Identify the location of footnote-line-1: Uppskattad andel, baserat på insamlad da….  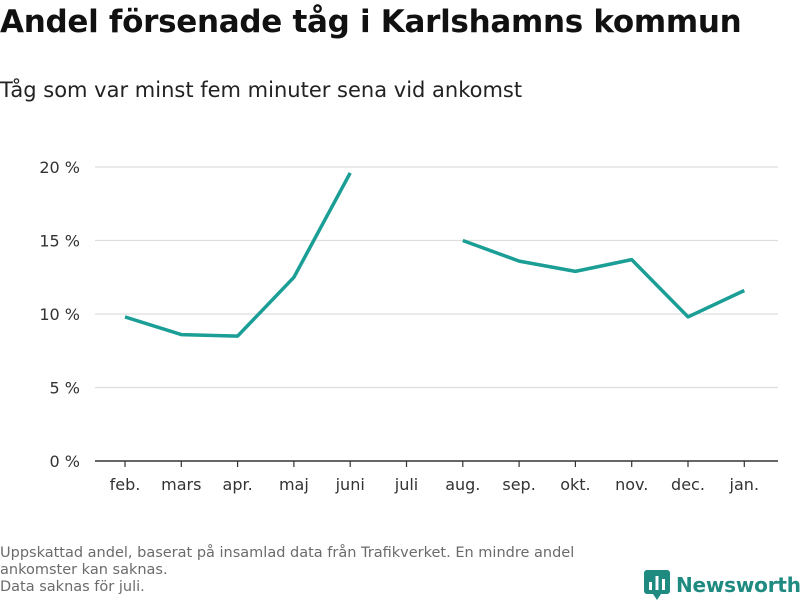
(287, 561).